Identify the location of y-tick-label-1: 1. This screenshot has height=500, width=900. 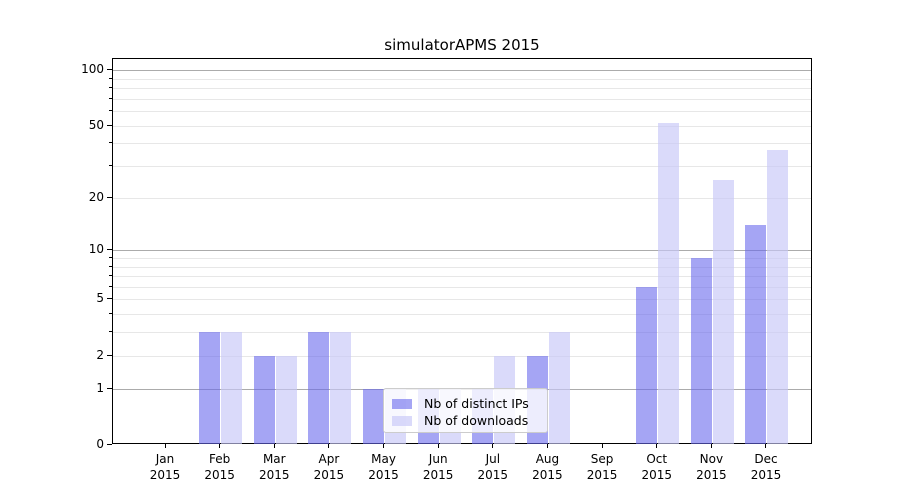
(100, 387).